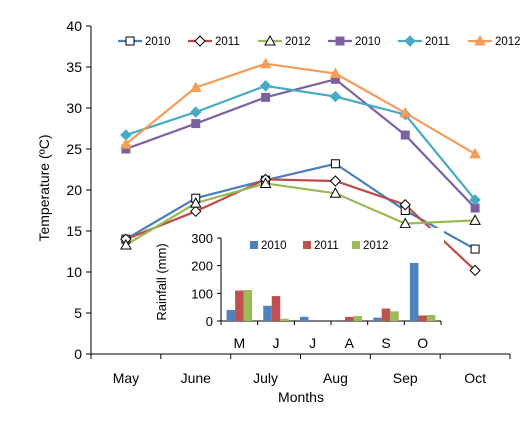  What do you see at coordinates (74, 149) in the screenshot?
I see `main-y-tick-label: 25` at bounding box center [74, 149].